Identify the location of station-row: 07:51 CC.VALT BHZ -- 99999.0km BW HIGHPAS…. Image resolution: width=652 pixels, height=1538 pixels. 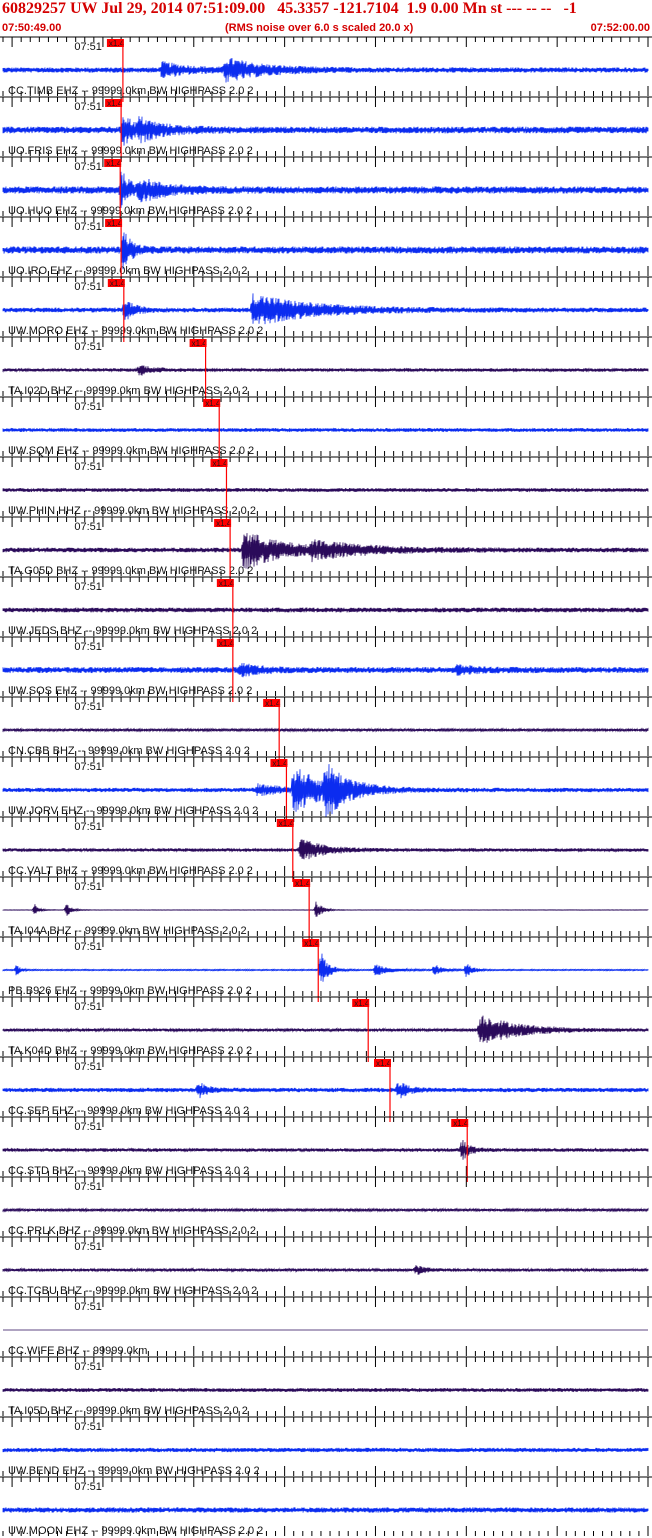
(326, 849).